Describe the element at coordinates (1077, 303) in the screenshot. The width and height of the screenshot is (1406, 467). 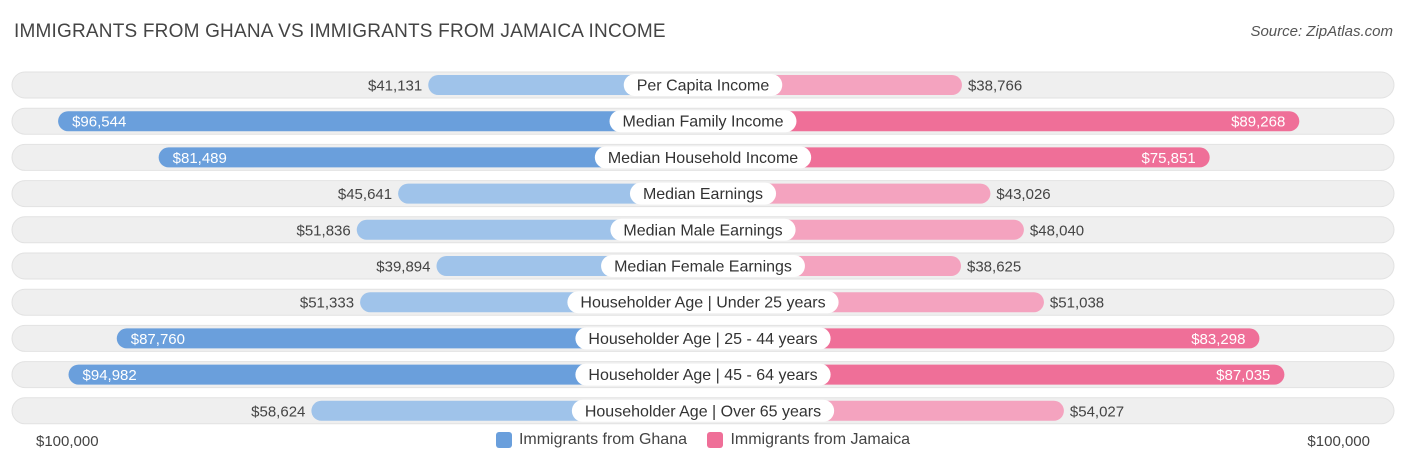
I see `value-label-jamaica: $51,038` at that location.